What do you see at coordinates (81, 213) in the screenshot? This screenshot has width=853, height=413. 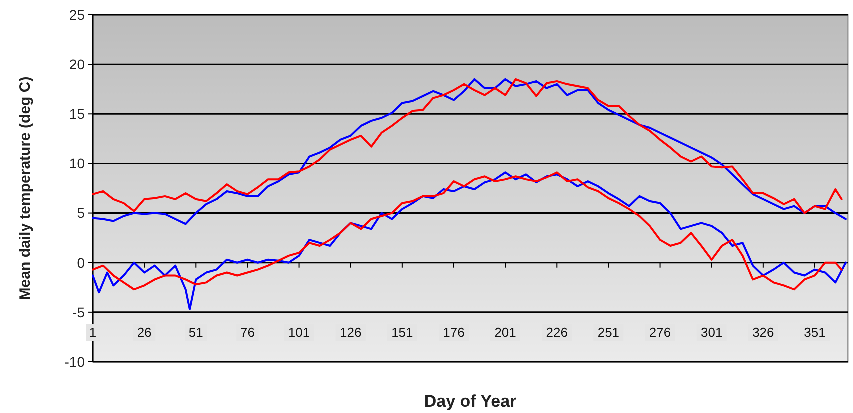 I see `y-tick-label: 5` at bounding box center [81, 213].